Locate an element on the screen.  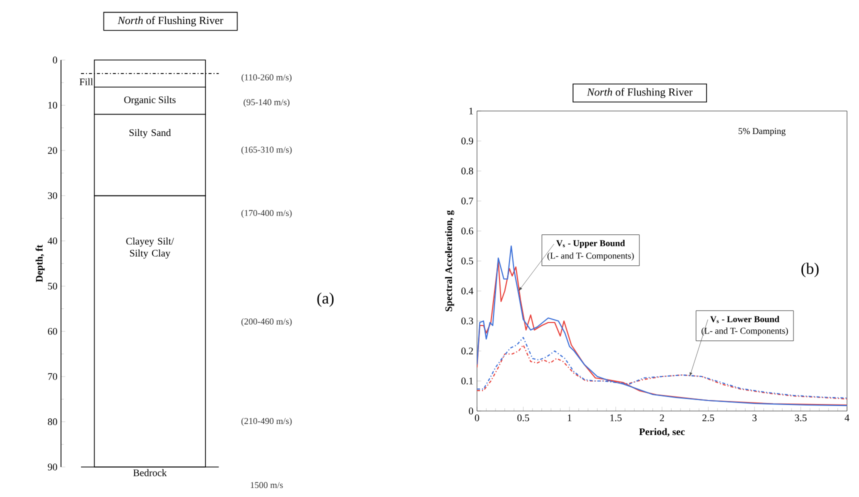
y-tick-label: 10 is located at coordinates (53, 105).